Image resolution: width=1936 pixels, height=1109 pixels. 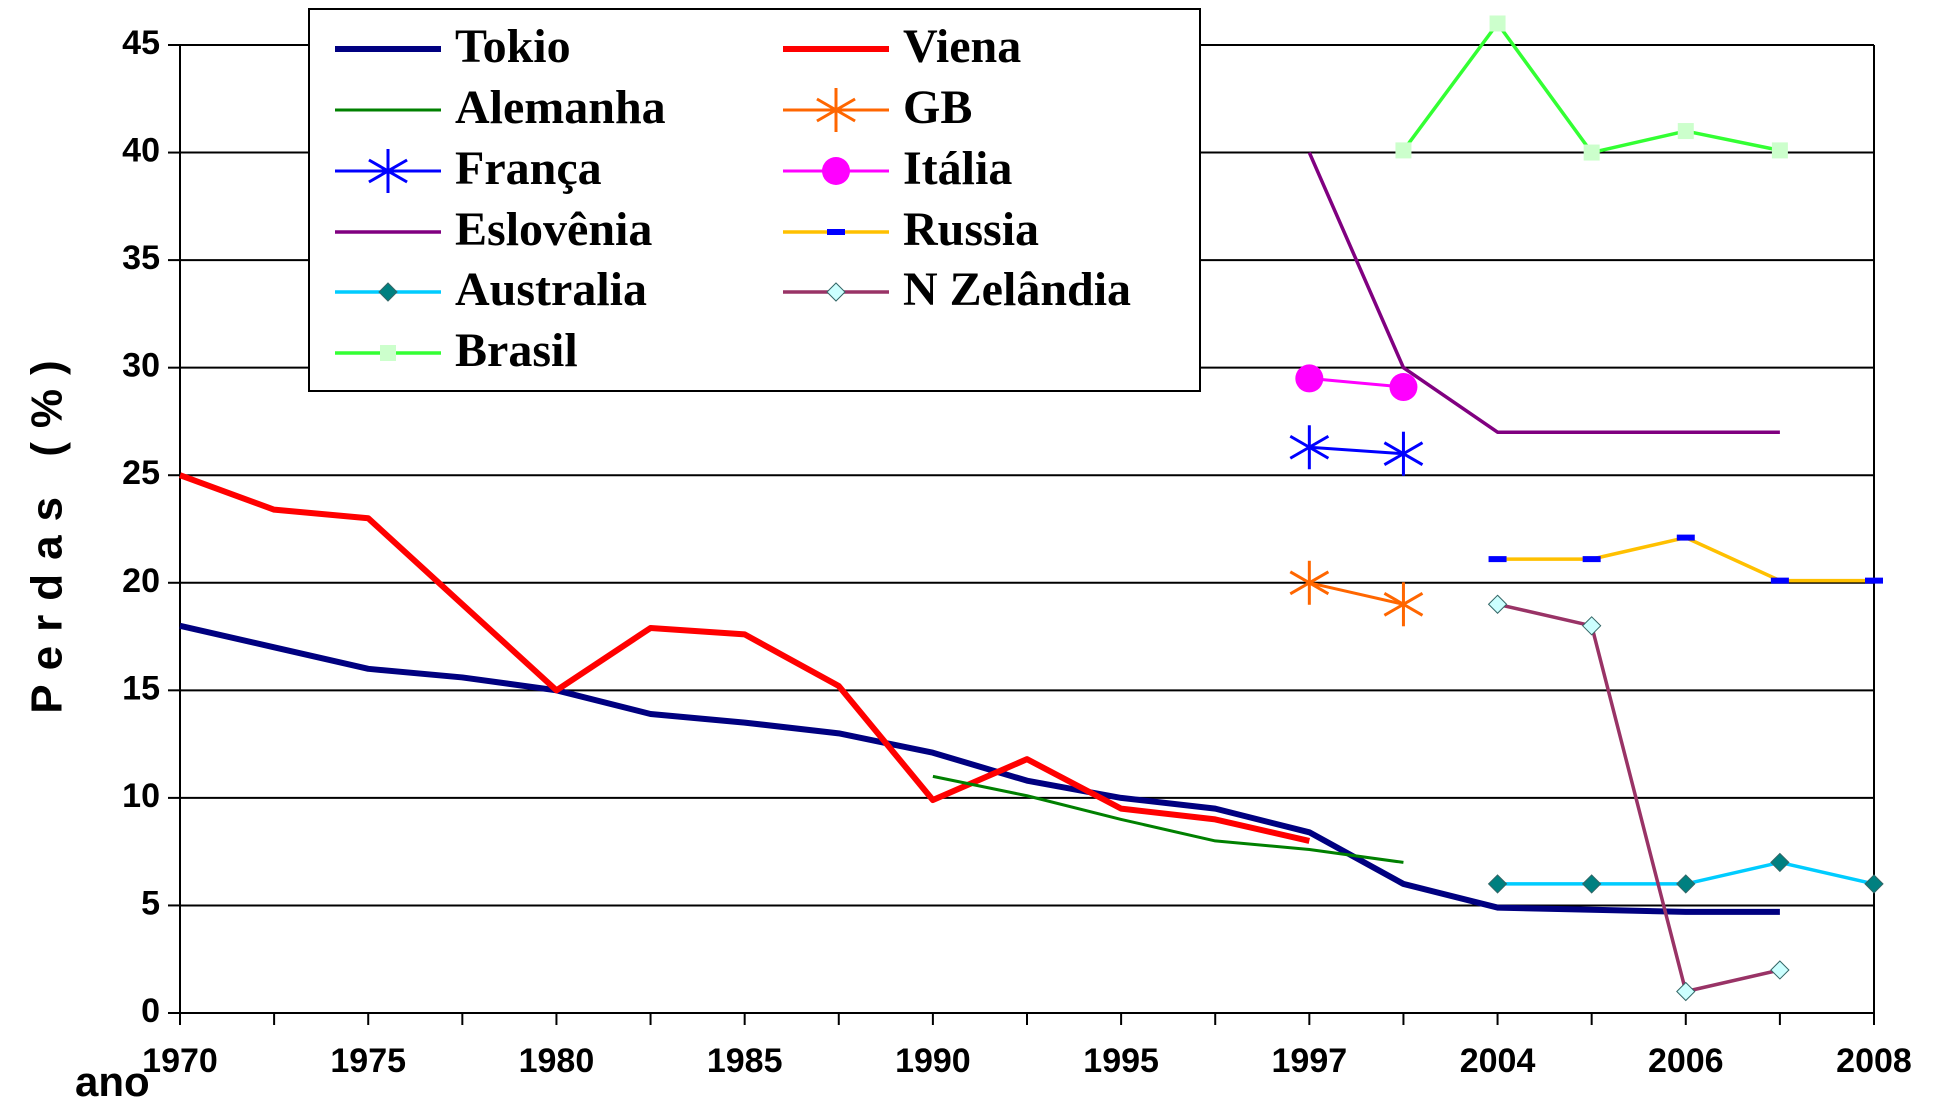 I want to click on x-tick-label: 2008, so click(x=1874, y=1061).